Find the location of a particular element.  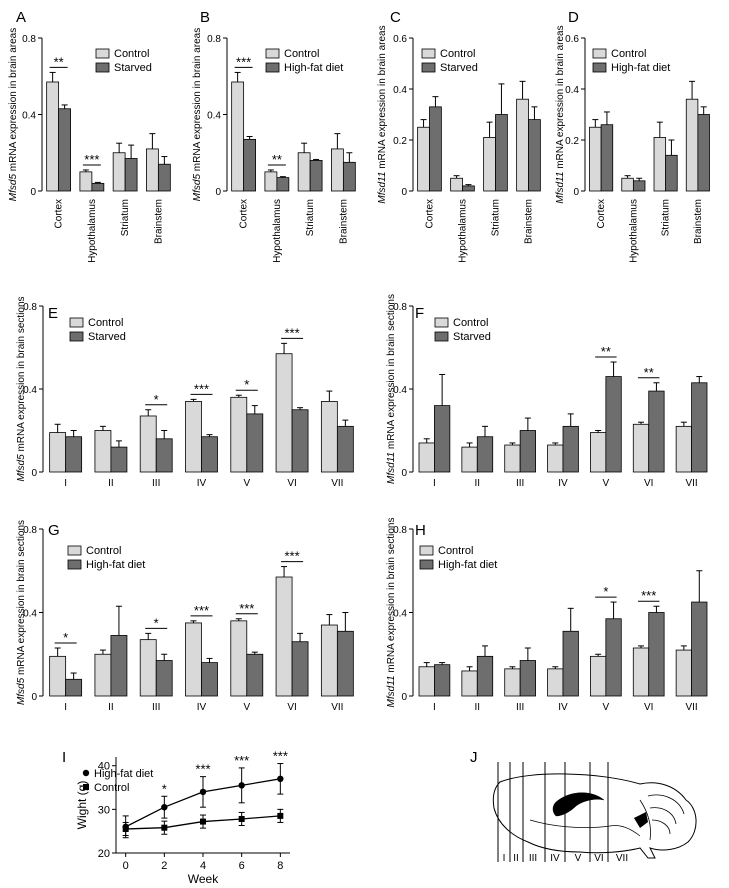

section-label: I is located at coordinates (504, 858).